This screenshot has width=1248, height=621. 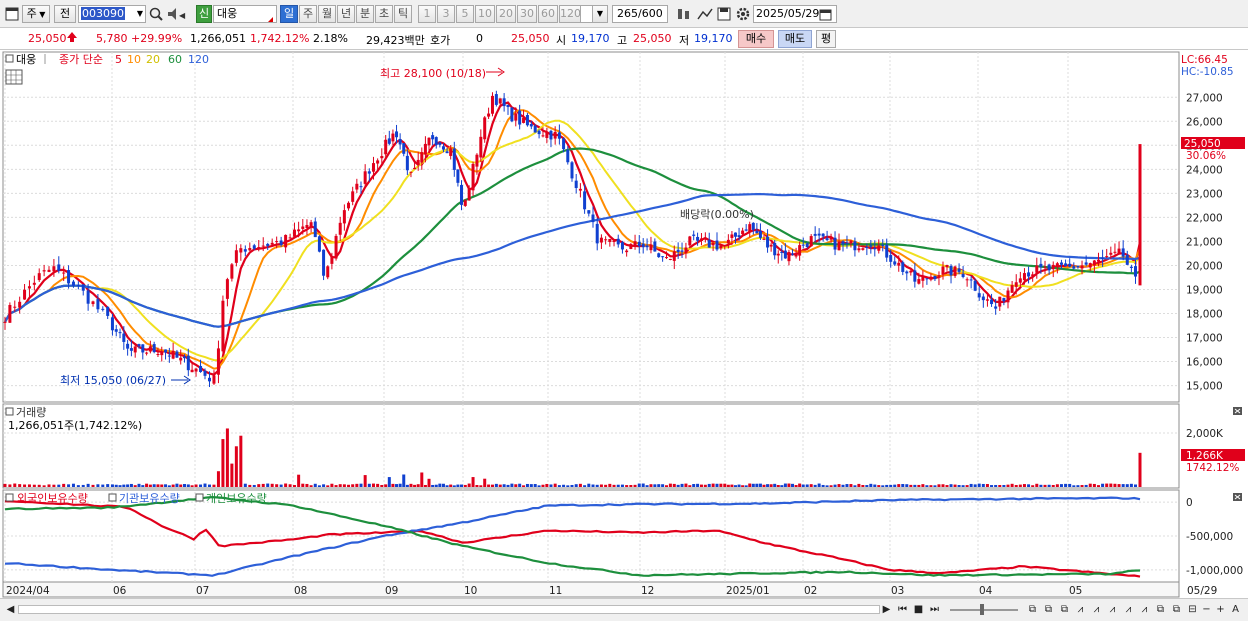 I want to click on stop-icon: ■, so click(x=918, y=609).